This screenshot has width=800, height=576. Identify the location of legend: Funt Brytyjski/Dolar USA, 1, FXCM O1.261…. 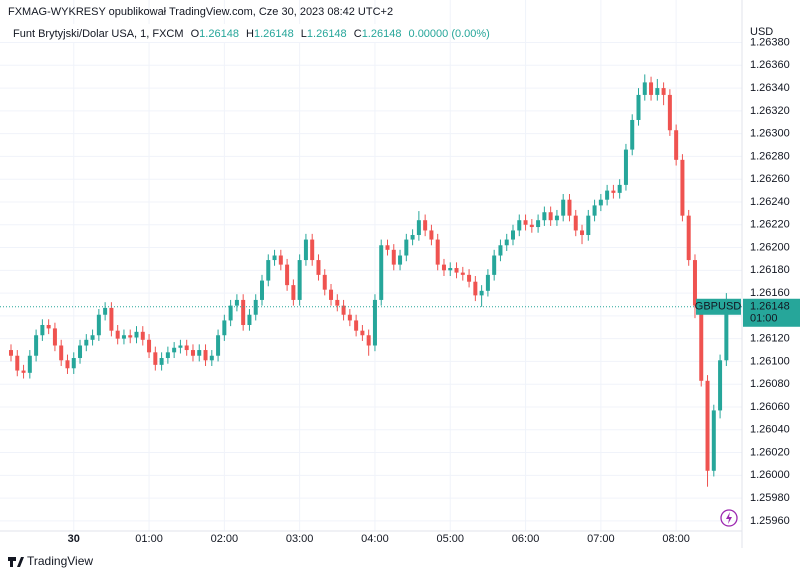
(251, 34).